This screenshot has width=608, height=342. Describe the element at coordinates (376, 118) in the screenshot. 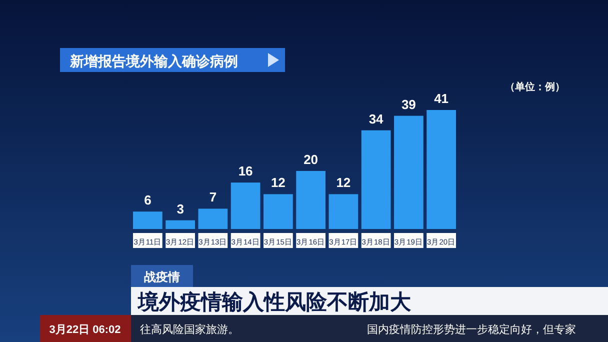

I see `data-label: 34` at that location.